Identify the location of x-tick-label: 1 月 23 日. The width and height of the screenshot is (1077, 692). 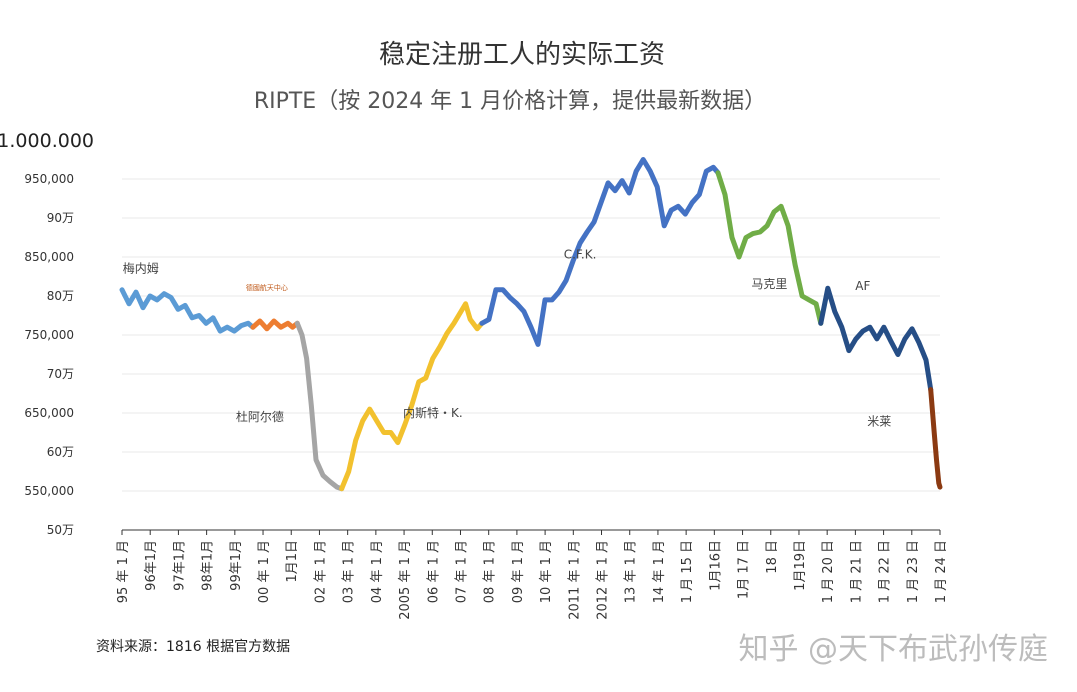
(913, 571).